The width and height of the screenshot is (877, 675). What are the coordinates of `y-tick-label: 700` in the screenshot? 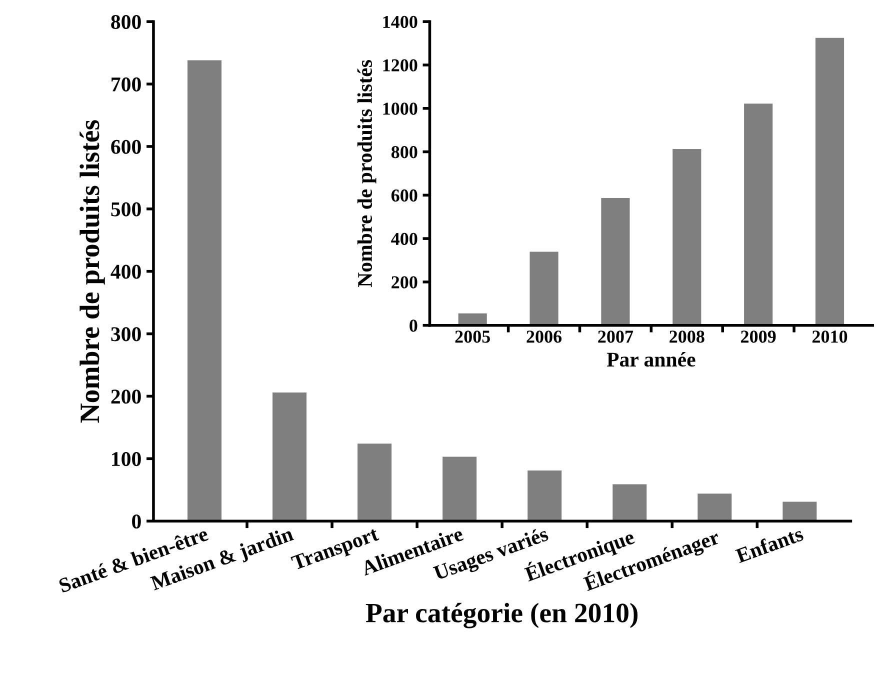 It's located at (126, 84).